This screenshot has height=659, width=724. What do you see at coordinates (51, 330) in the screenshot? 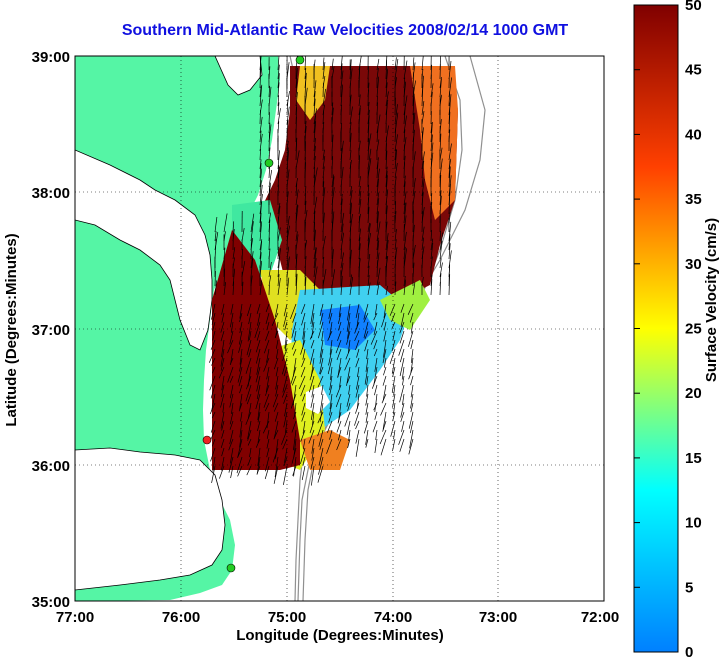
I see `y-tick-label: 37:00` at bounding box center [51, 330].